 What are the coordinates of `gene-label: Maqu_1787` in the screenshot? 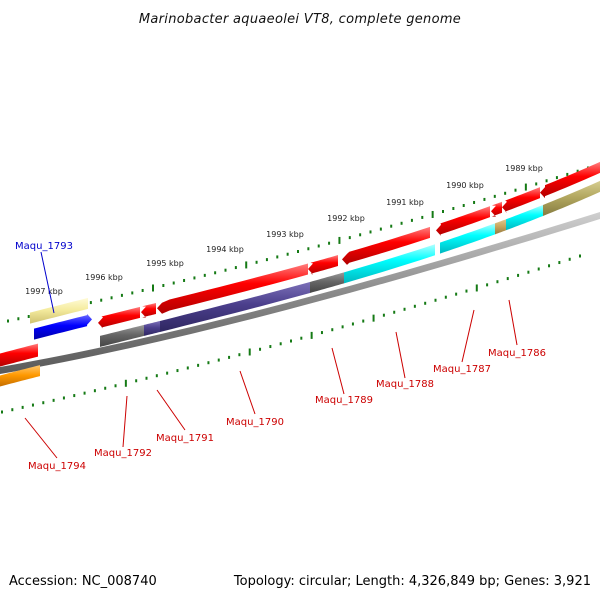 It's located at (462, 369).